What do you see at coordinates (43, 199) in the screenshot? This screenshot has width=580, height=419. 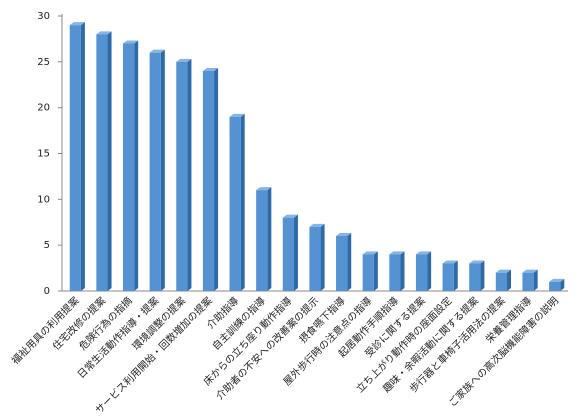 I see `y-tick-label: 10` at bounding box center [43, 199].